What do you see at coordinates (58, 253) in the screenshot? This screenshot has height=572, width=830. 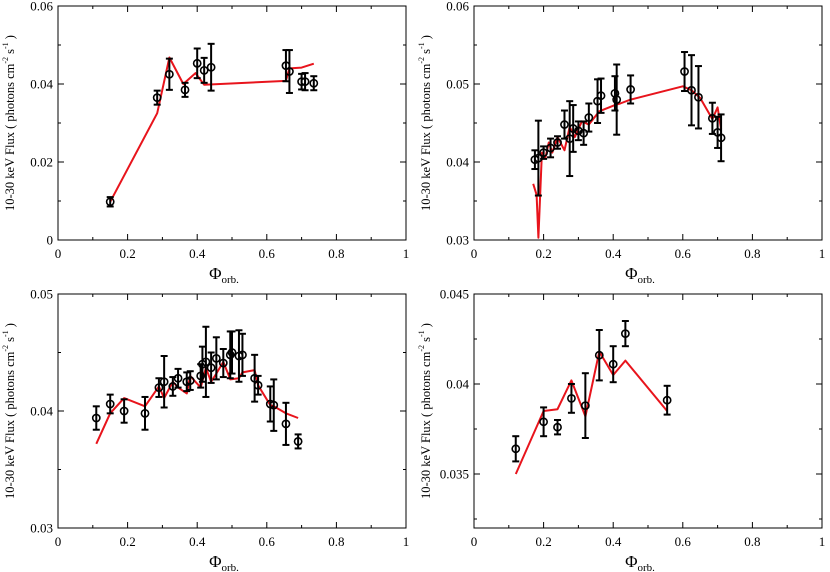 I see `x-tick-label: 0` at bounding box center [58, 253].